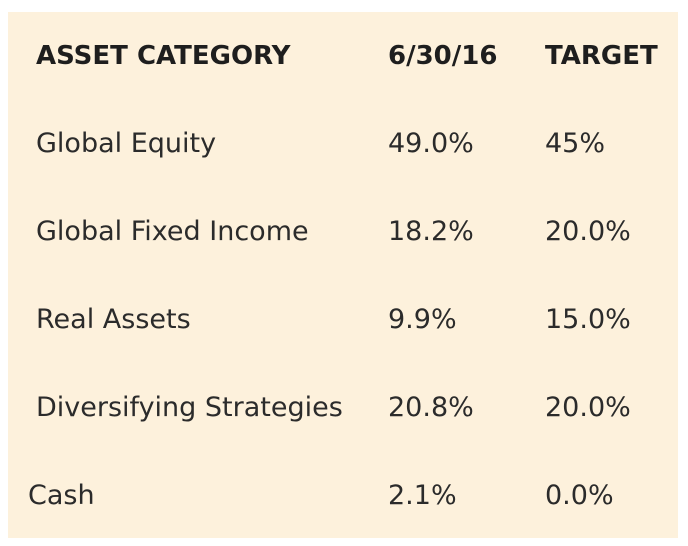  Describe the element at coordinates (126, 143) in the screenshot. I see `asset-category-cell: Global Equity` at that location.